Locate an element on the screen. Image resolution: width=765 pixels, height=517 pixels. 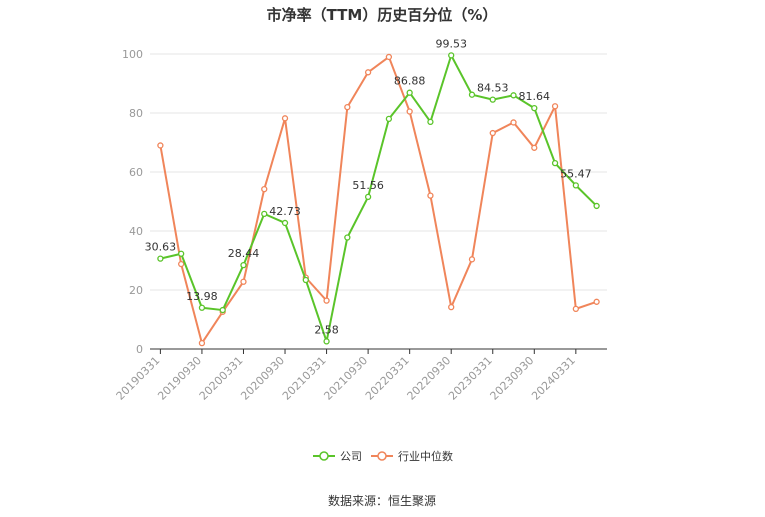
data-label: 86.88 is located at coordinates (410, 81).